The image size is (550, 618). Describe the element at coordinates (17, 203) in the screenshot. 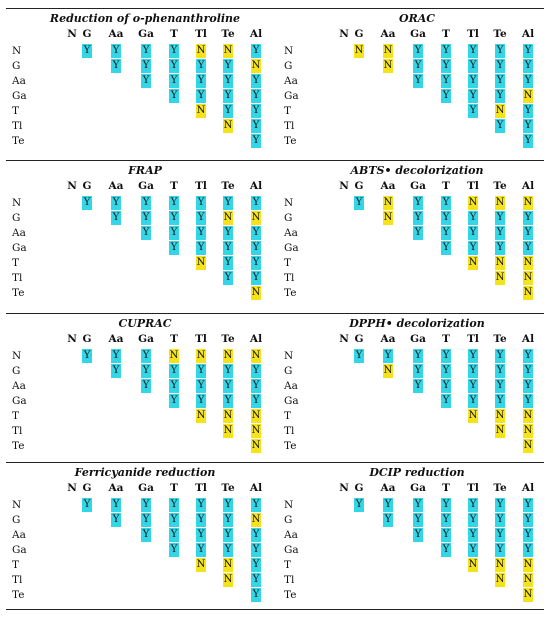

I see `row-label: N` at that location.